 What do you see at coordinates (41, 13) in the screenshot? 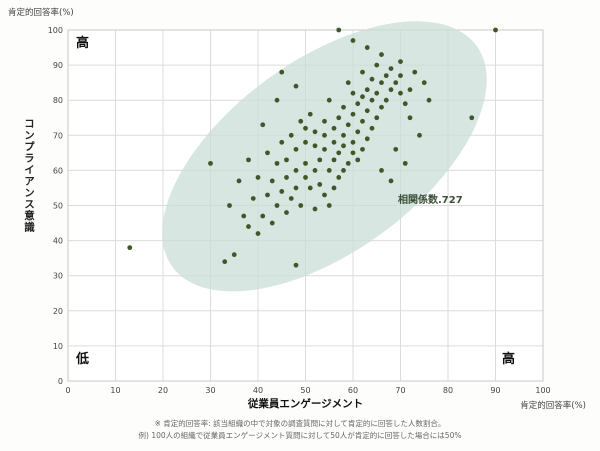
I see `y-axis-unit-label: 肯定的回答率(%)` at bounding box center [41, 13].